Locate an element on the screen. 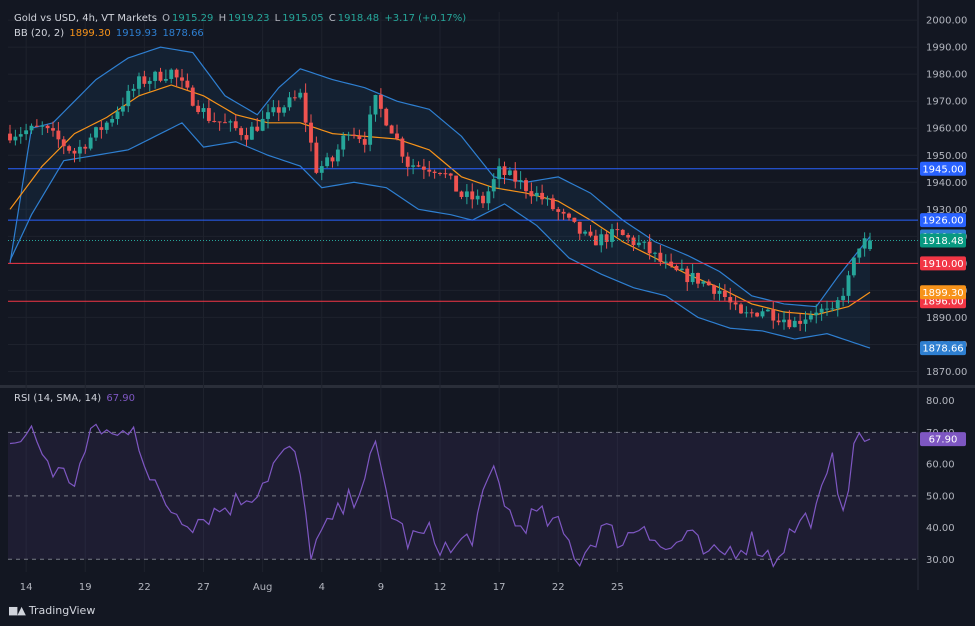 The image size is (975, 626). price-tick-label: 1970.00 is located at coordinates (946, 102).